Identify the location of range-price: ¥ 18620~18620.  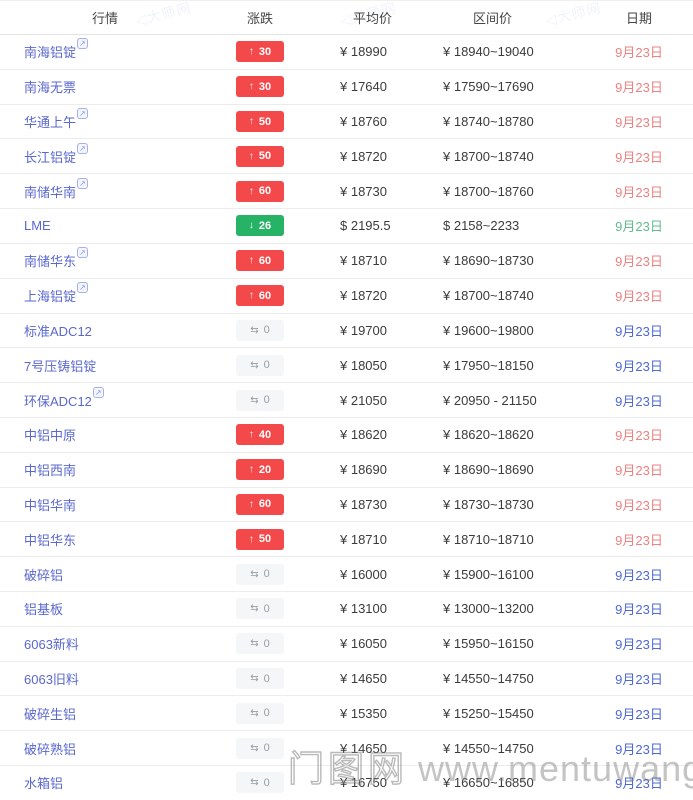
(488, 435).